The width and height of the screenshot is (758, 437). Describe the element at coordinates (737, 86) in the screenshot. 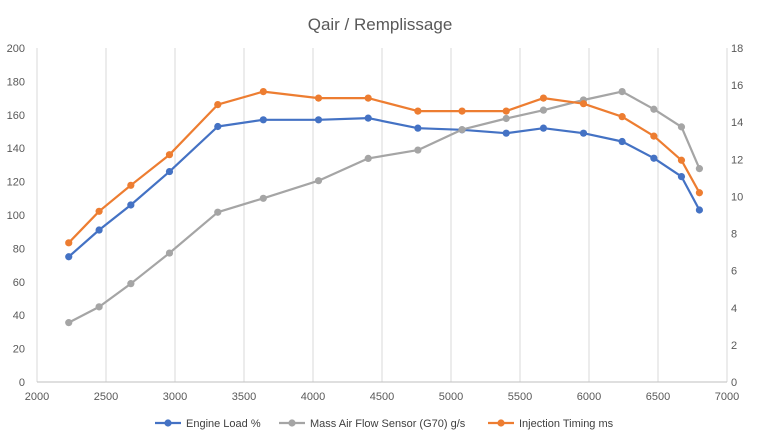

I see `y-right-tick-label: 16` at that location.